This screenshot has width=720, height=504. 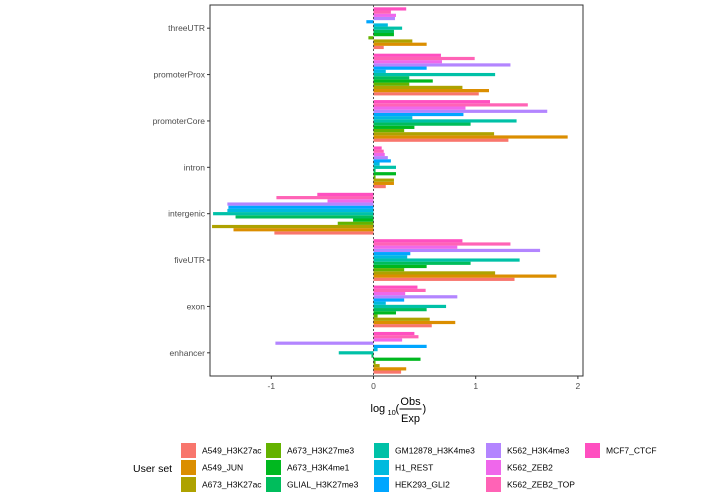 What do you see at coordinates (379, 71) in the screenshot?
I see `bar-promoterProx-H1_REST` at bounding box center [379, 71].